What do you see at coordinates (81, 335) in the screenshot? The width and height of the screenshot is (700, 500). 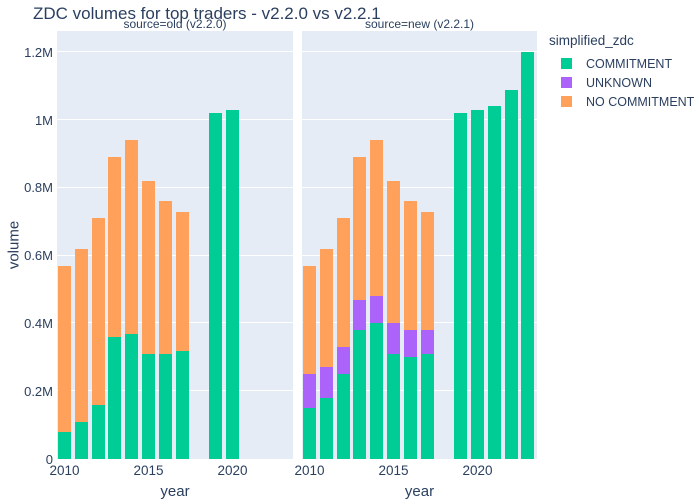 I see `bar-old-2011-no-commitment` at bounding box center [81, 335].